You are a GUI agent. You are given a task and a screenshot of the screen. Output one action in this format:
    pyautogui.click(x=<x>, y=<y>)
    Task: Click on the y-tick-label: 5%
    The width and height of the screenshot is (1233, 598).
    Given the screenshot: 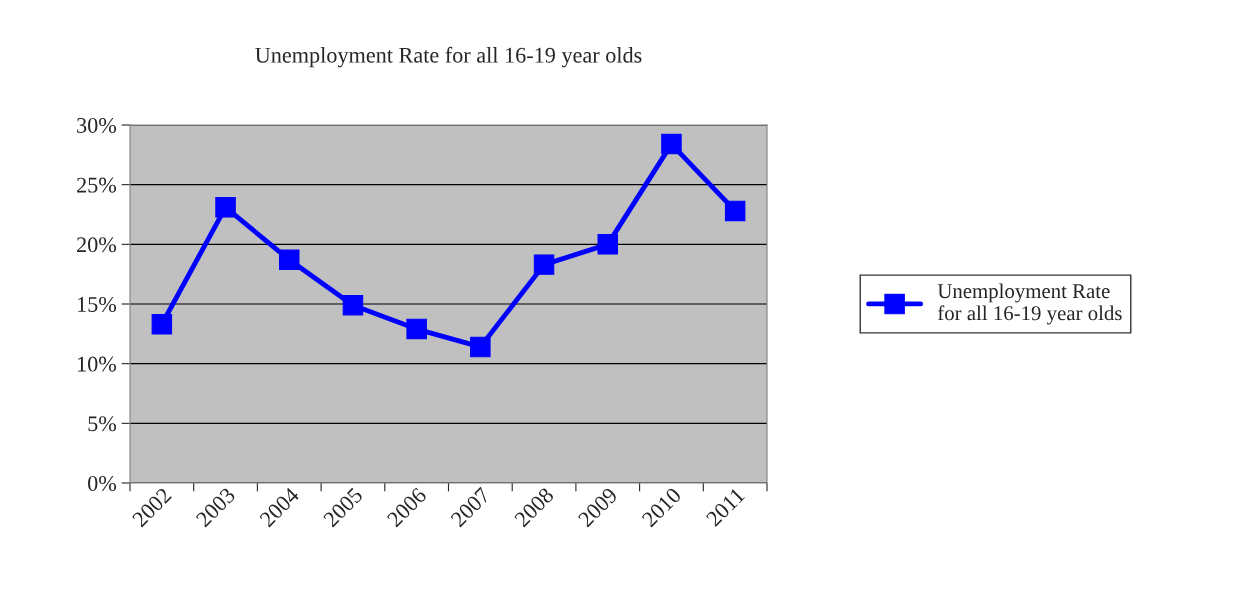 What is the action you would take?
    pyautogui.click(x=102, y=424)
    